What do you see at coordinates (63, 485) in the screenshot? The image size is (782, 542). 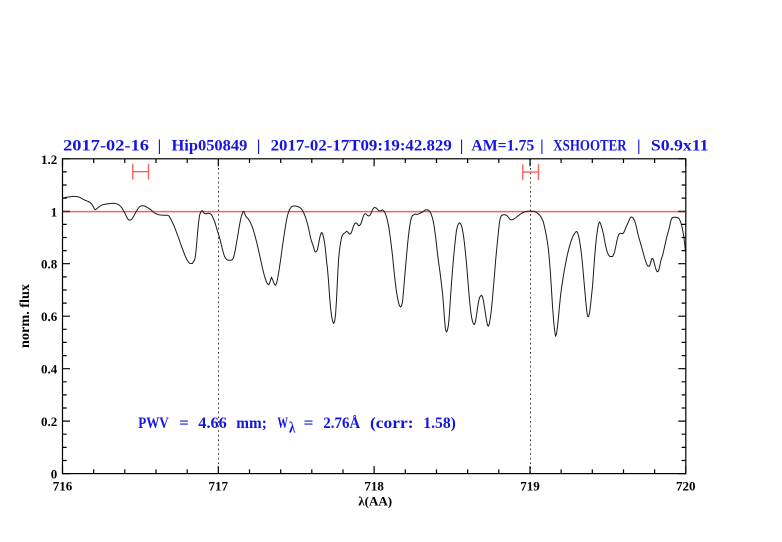 I see `svg-text: 716` at bounding box center [63, 485].